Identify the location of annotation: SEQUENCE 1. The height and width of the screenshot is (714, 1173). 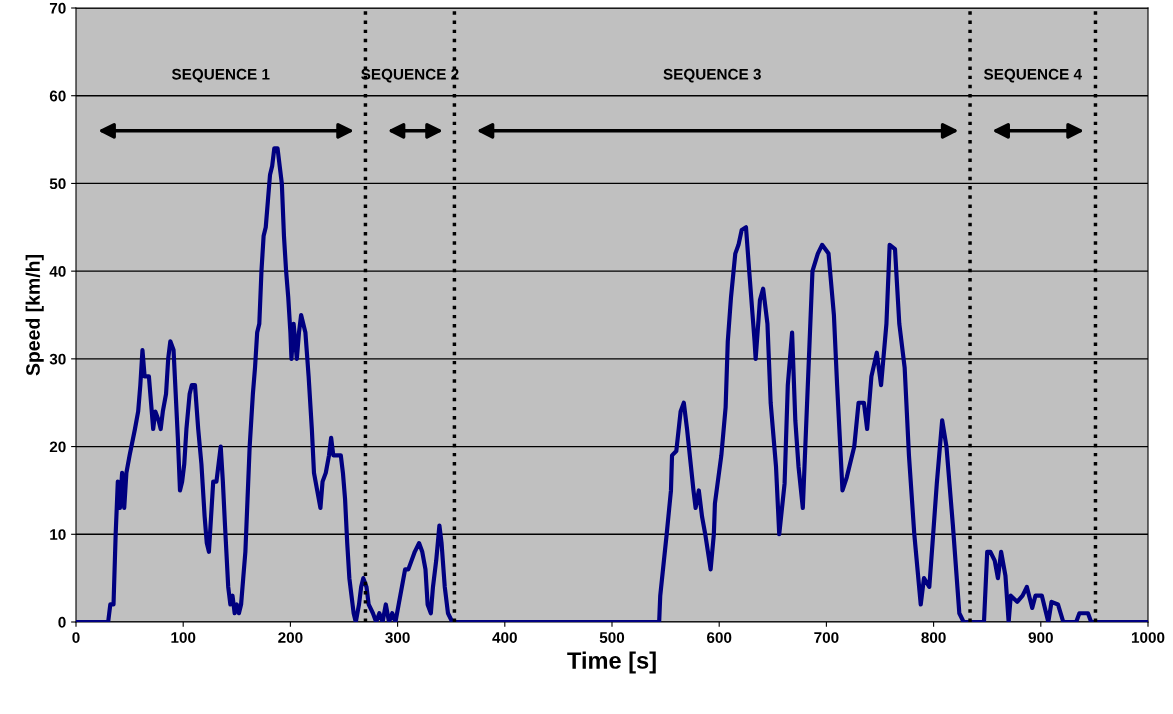
(220, 75).